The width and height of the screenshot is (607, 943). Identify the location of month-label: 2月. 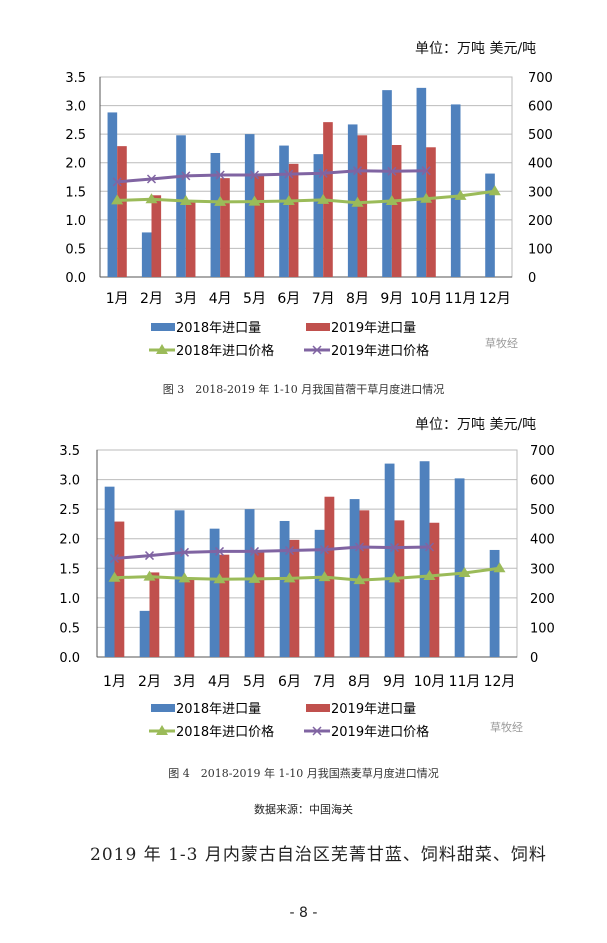
(151, 299).